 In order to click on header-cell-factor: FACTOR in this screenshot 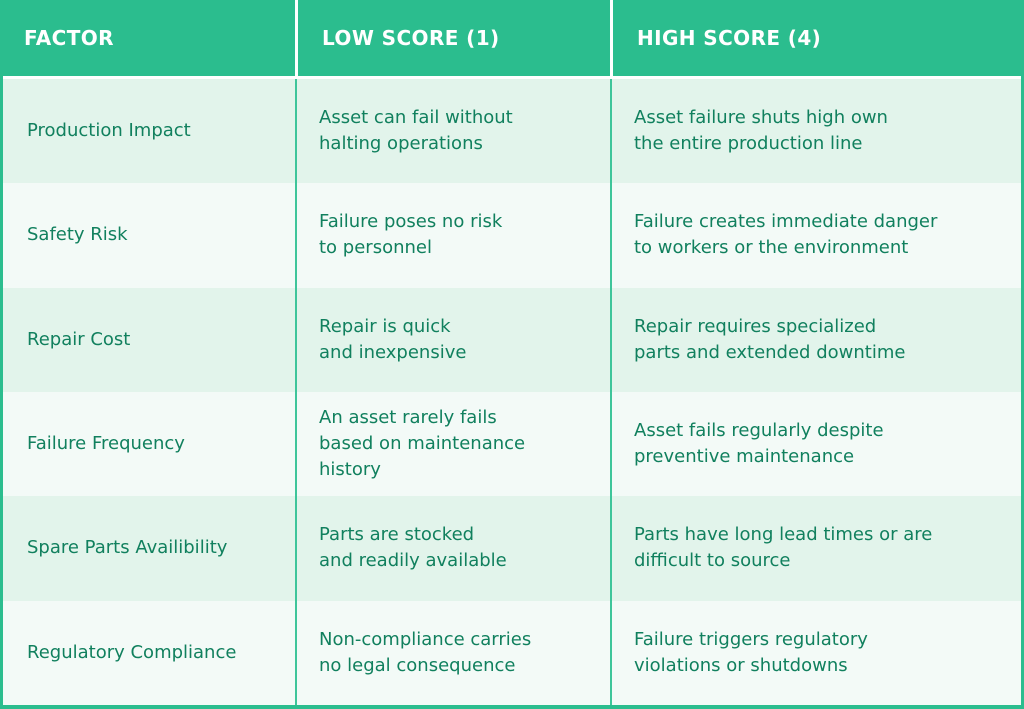, I will do `click(147, 38)`.